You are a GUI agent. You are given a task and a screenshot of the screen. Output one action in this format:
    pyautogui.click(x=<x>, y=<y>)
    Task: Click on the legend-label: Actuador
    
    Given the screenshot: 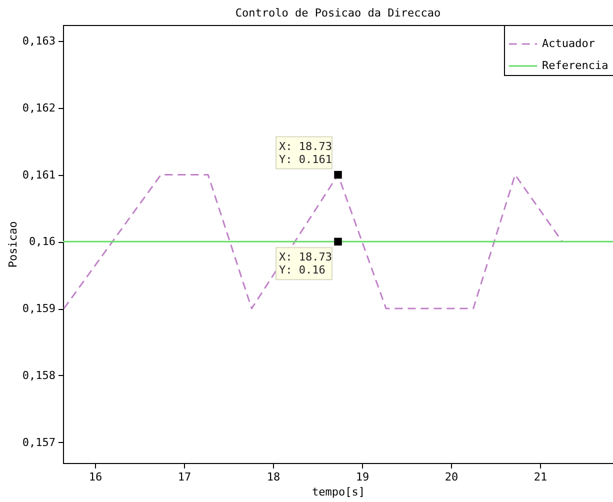 What is the action you would take?
    pyautogui.click(x=569, y=43)
    